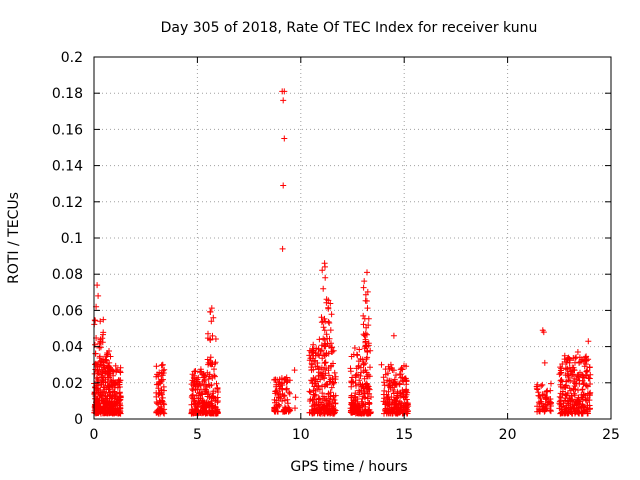 The width and height of the screenshot is (640, 480). I want to click on y-tick-label: 0.2, so click(72, 58).